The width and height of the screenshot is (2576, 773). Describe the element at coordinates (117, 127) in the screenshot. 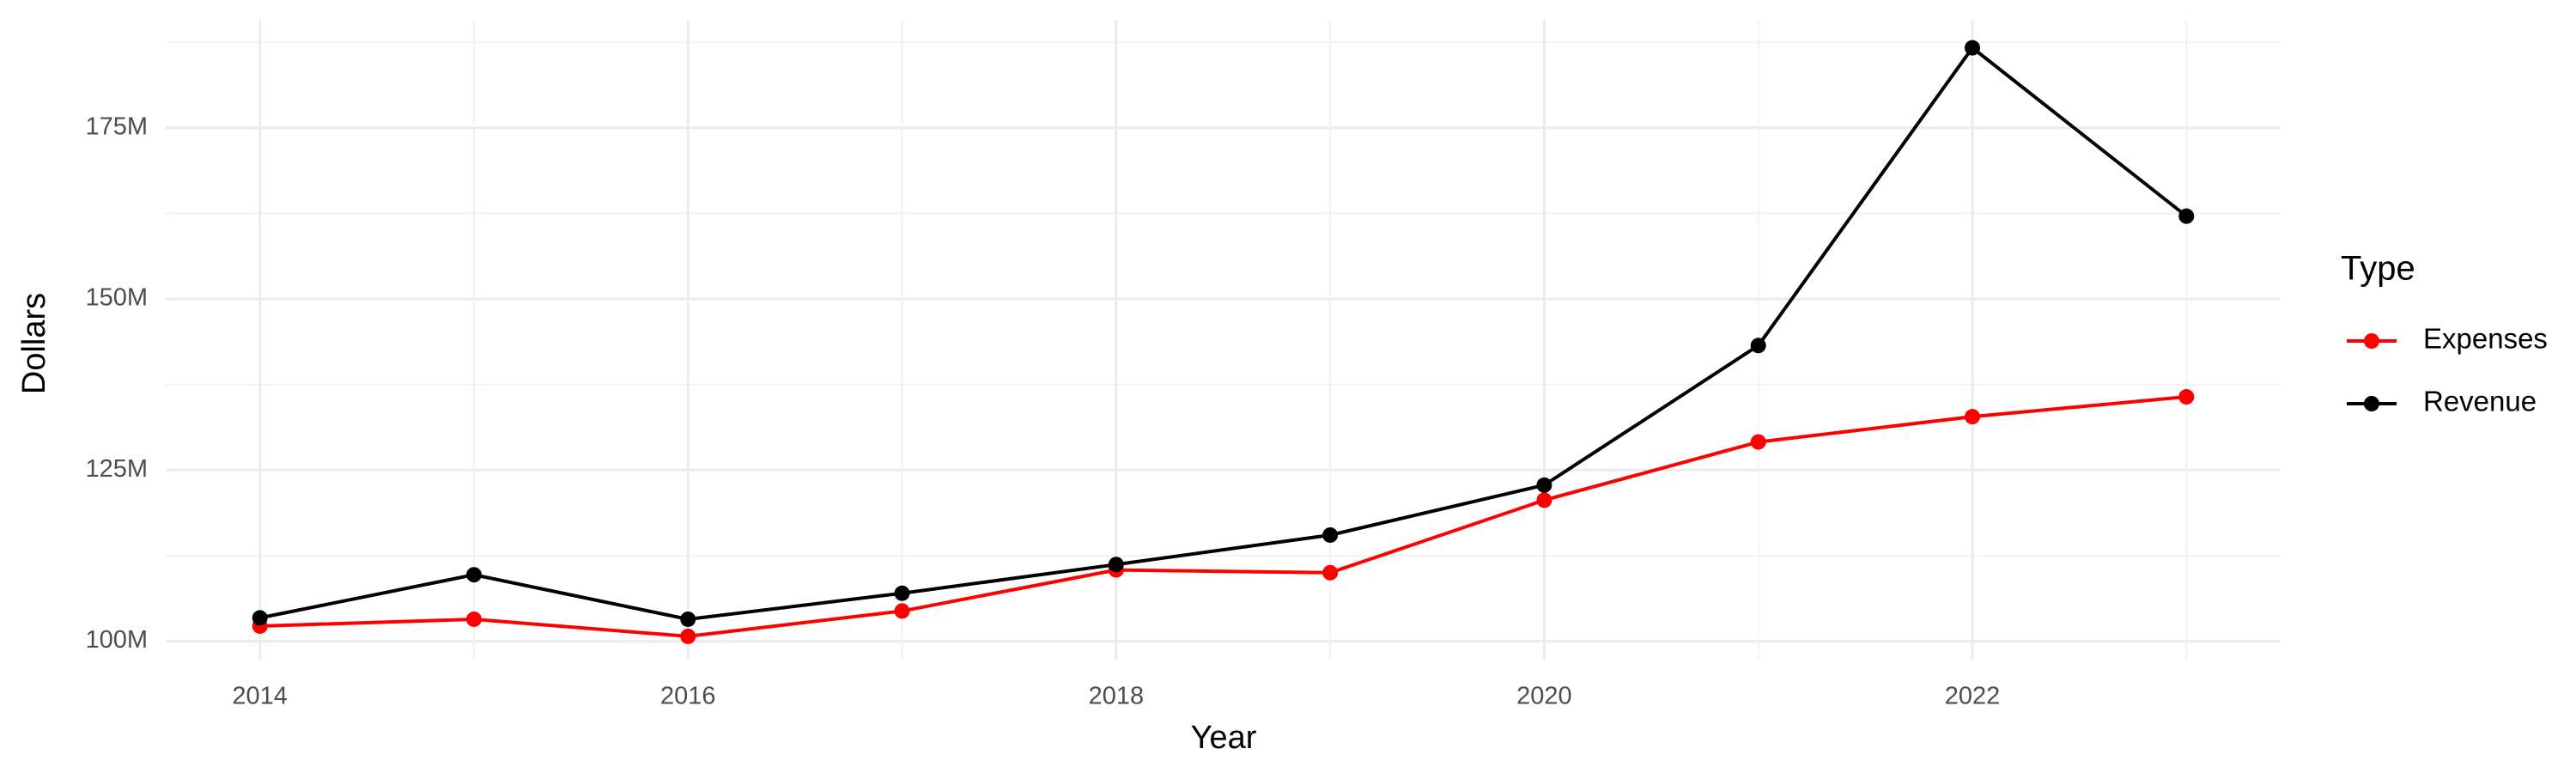

I see `y-tick-label: 175M` at that location.